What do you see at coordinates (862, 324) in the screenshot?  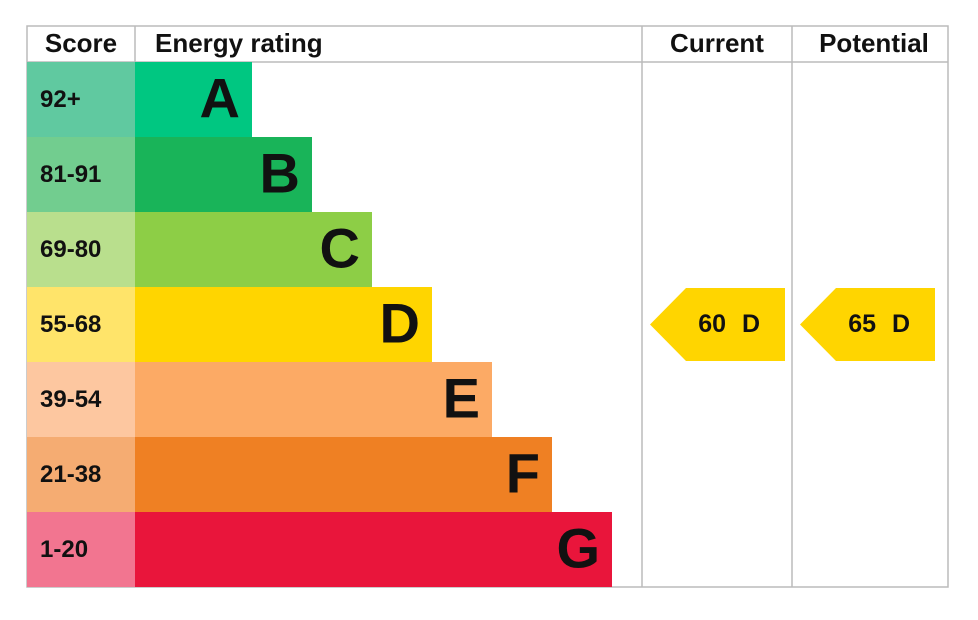 I see `potential-score: 65` at bounding box center [862, 324].